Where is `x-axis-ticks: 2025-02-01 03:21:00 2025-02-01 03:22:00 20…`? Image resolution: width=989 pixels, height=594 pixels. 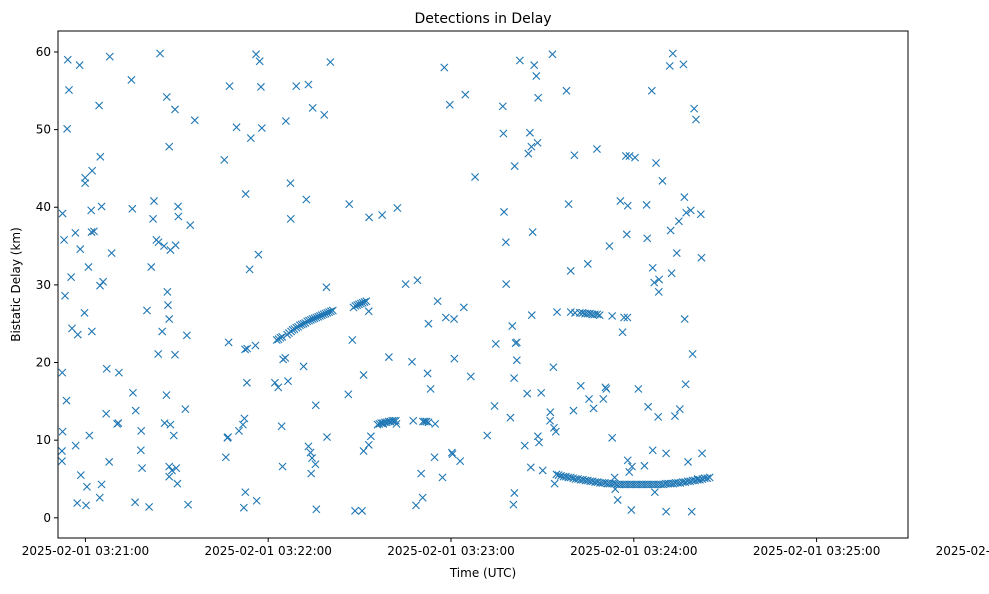 x-axis-ticks: 2025-02-01 03:21:00 2025-02-01 03:22:00 20… is located at coordinates (505, 548).